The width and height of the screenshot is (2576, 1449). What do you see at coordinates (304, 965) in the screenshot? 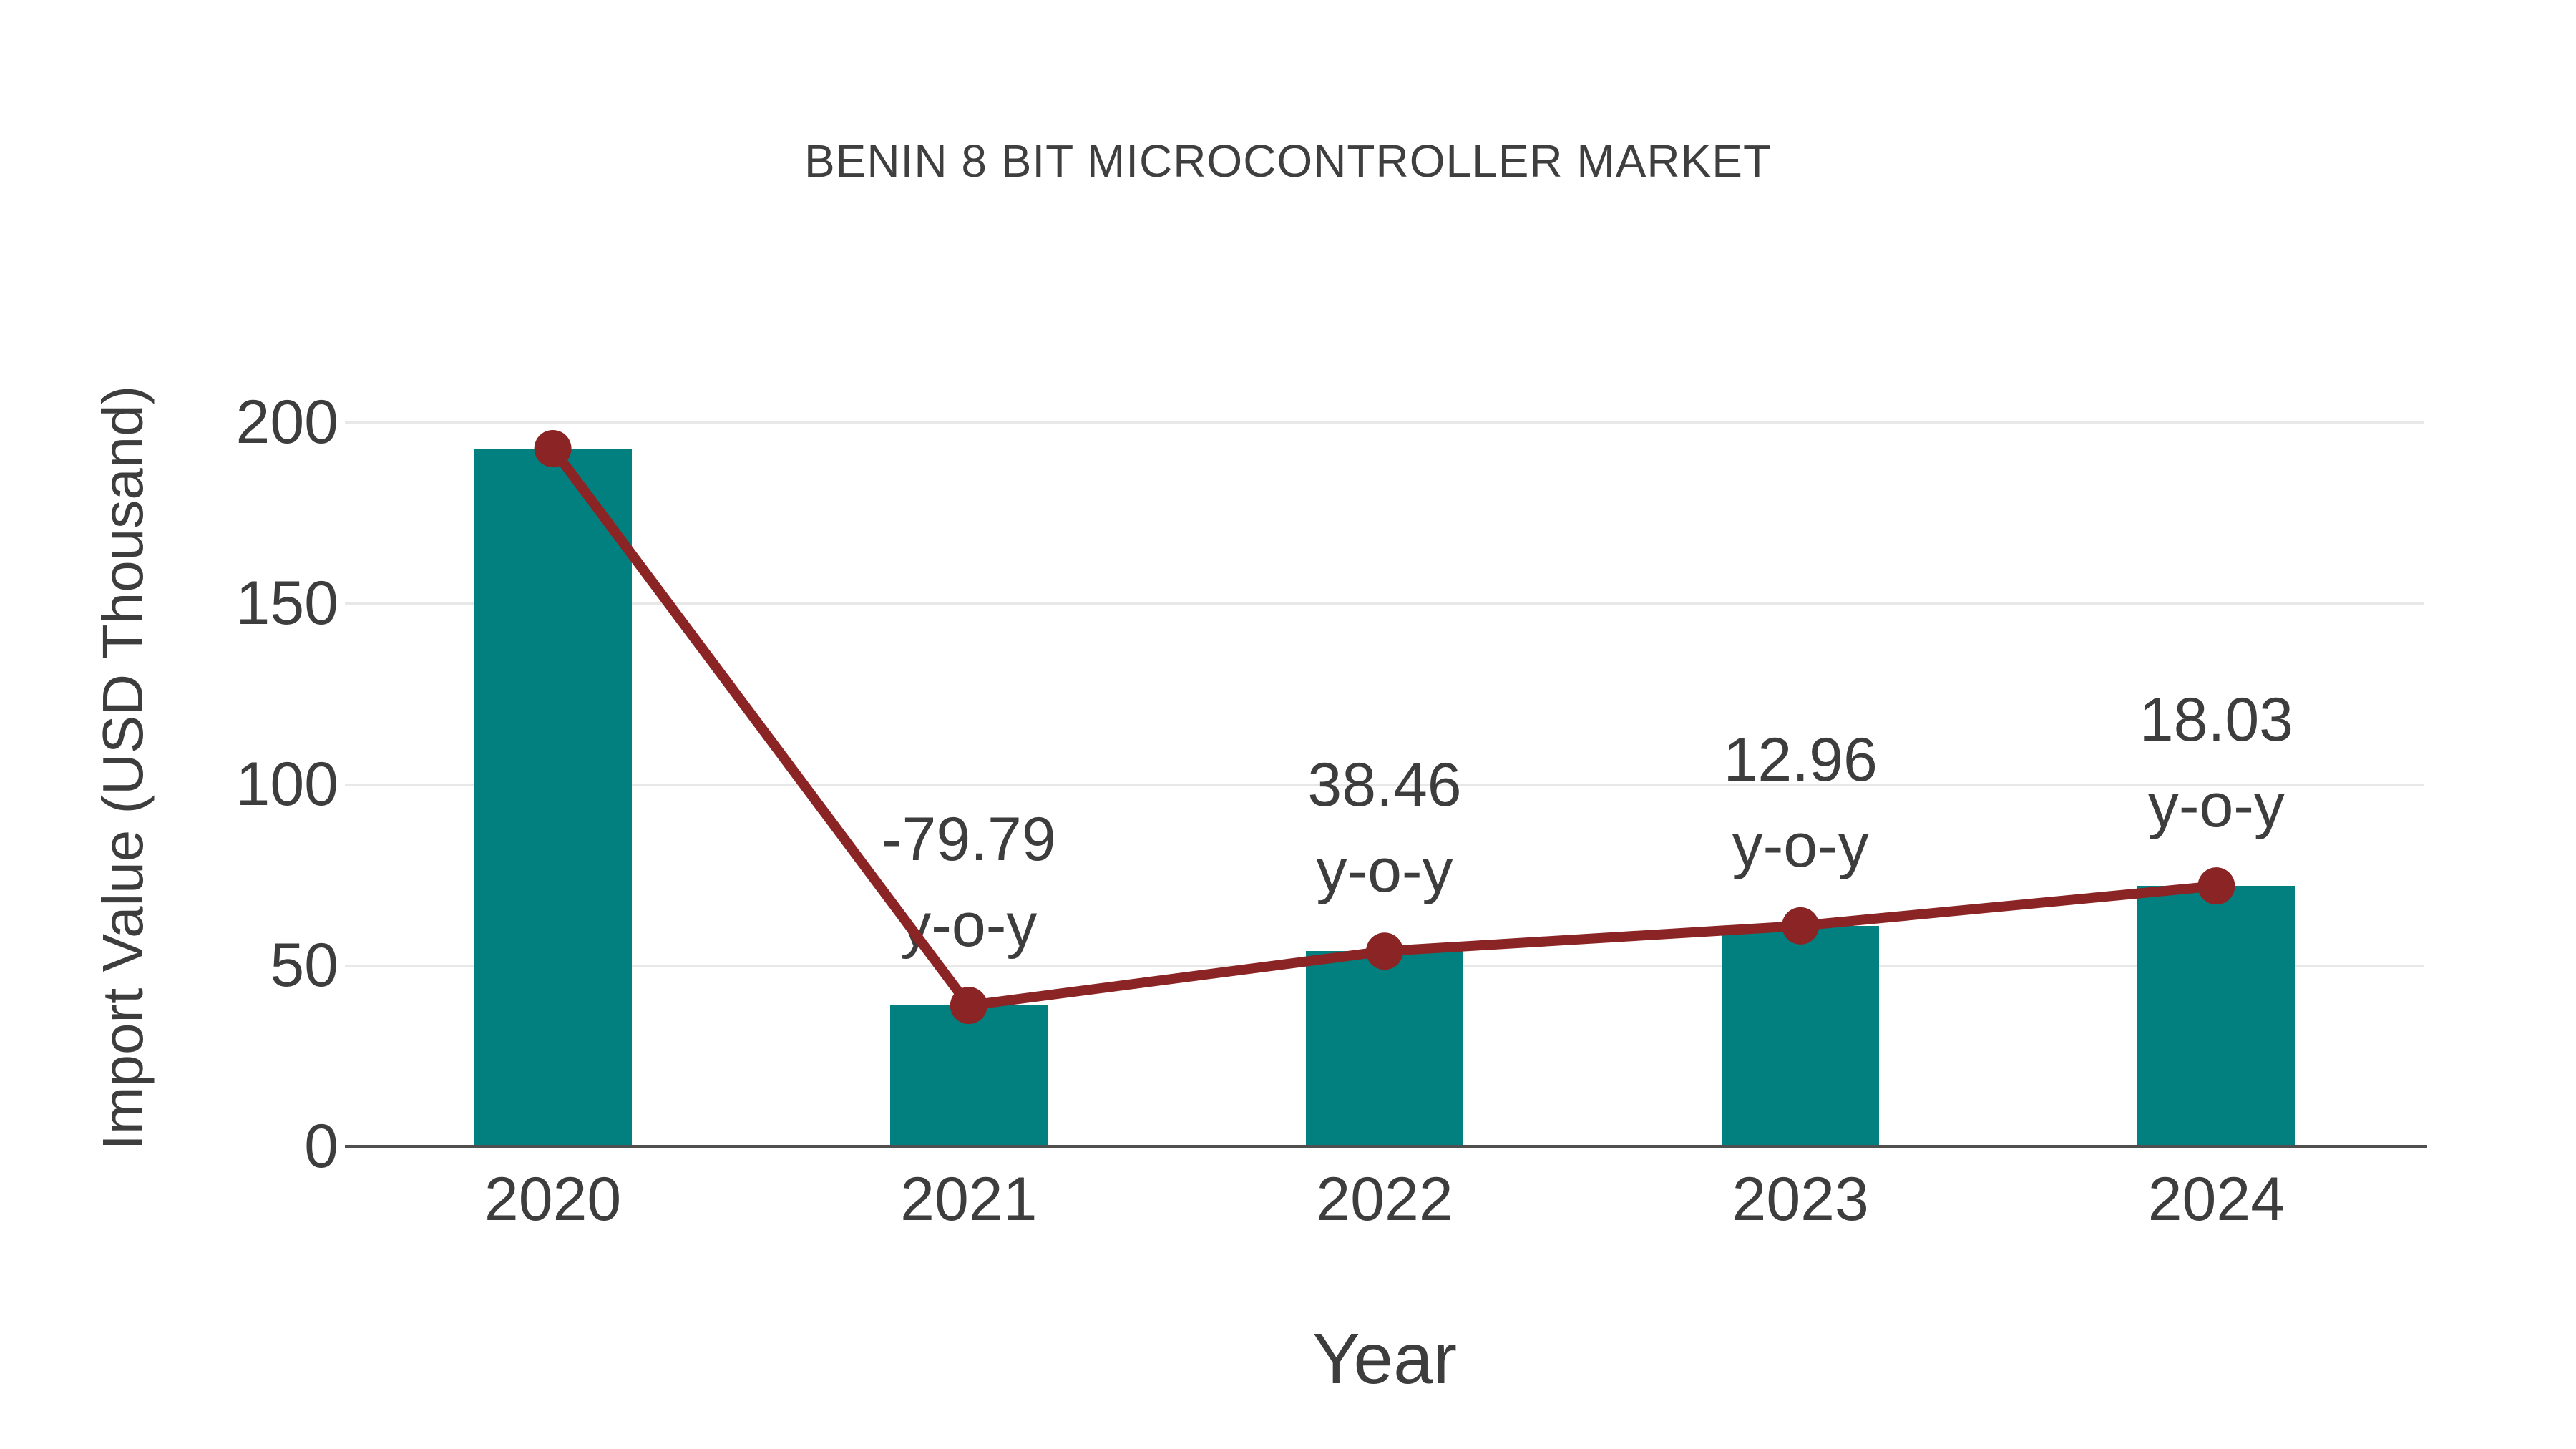
I see `y-tick-label-50: 50` at bounding box center [304, 965].